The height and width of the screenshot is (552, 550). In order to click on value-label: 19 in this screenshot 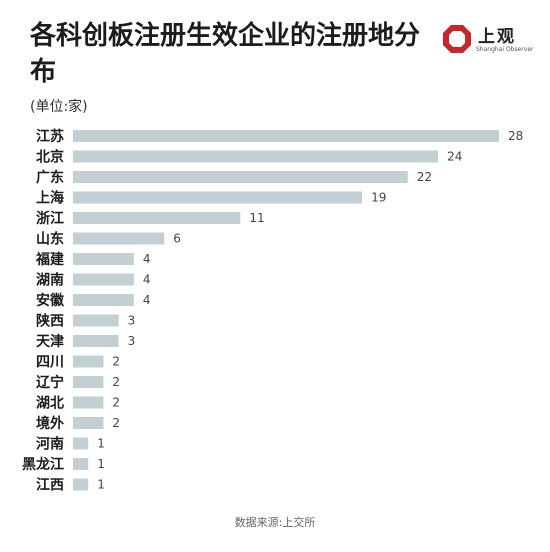, I will do `click(378, 198)`.